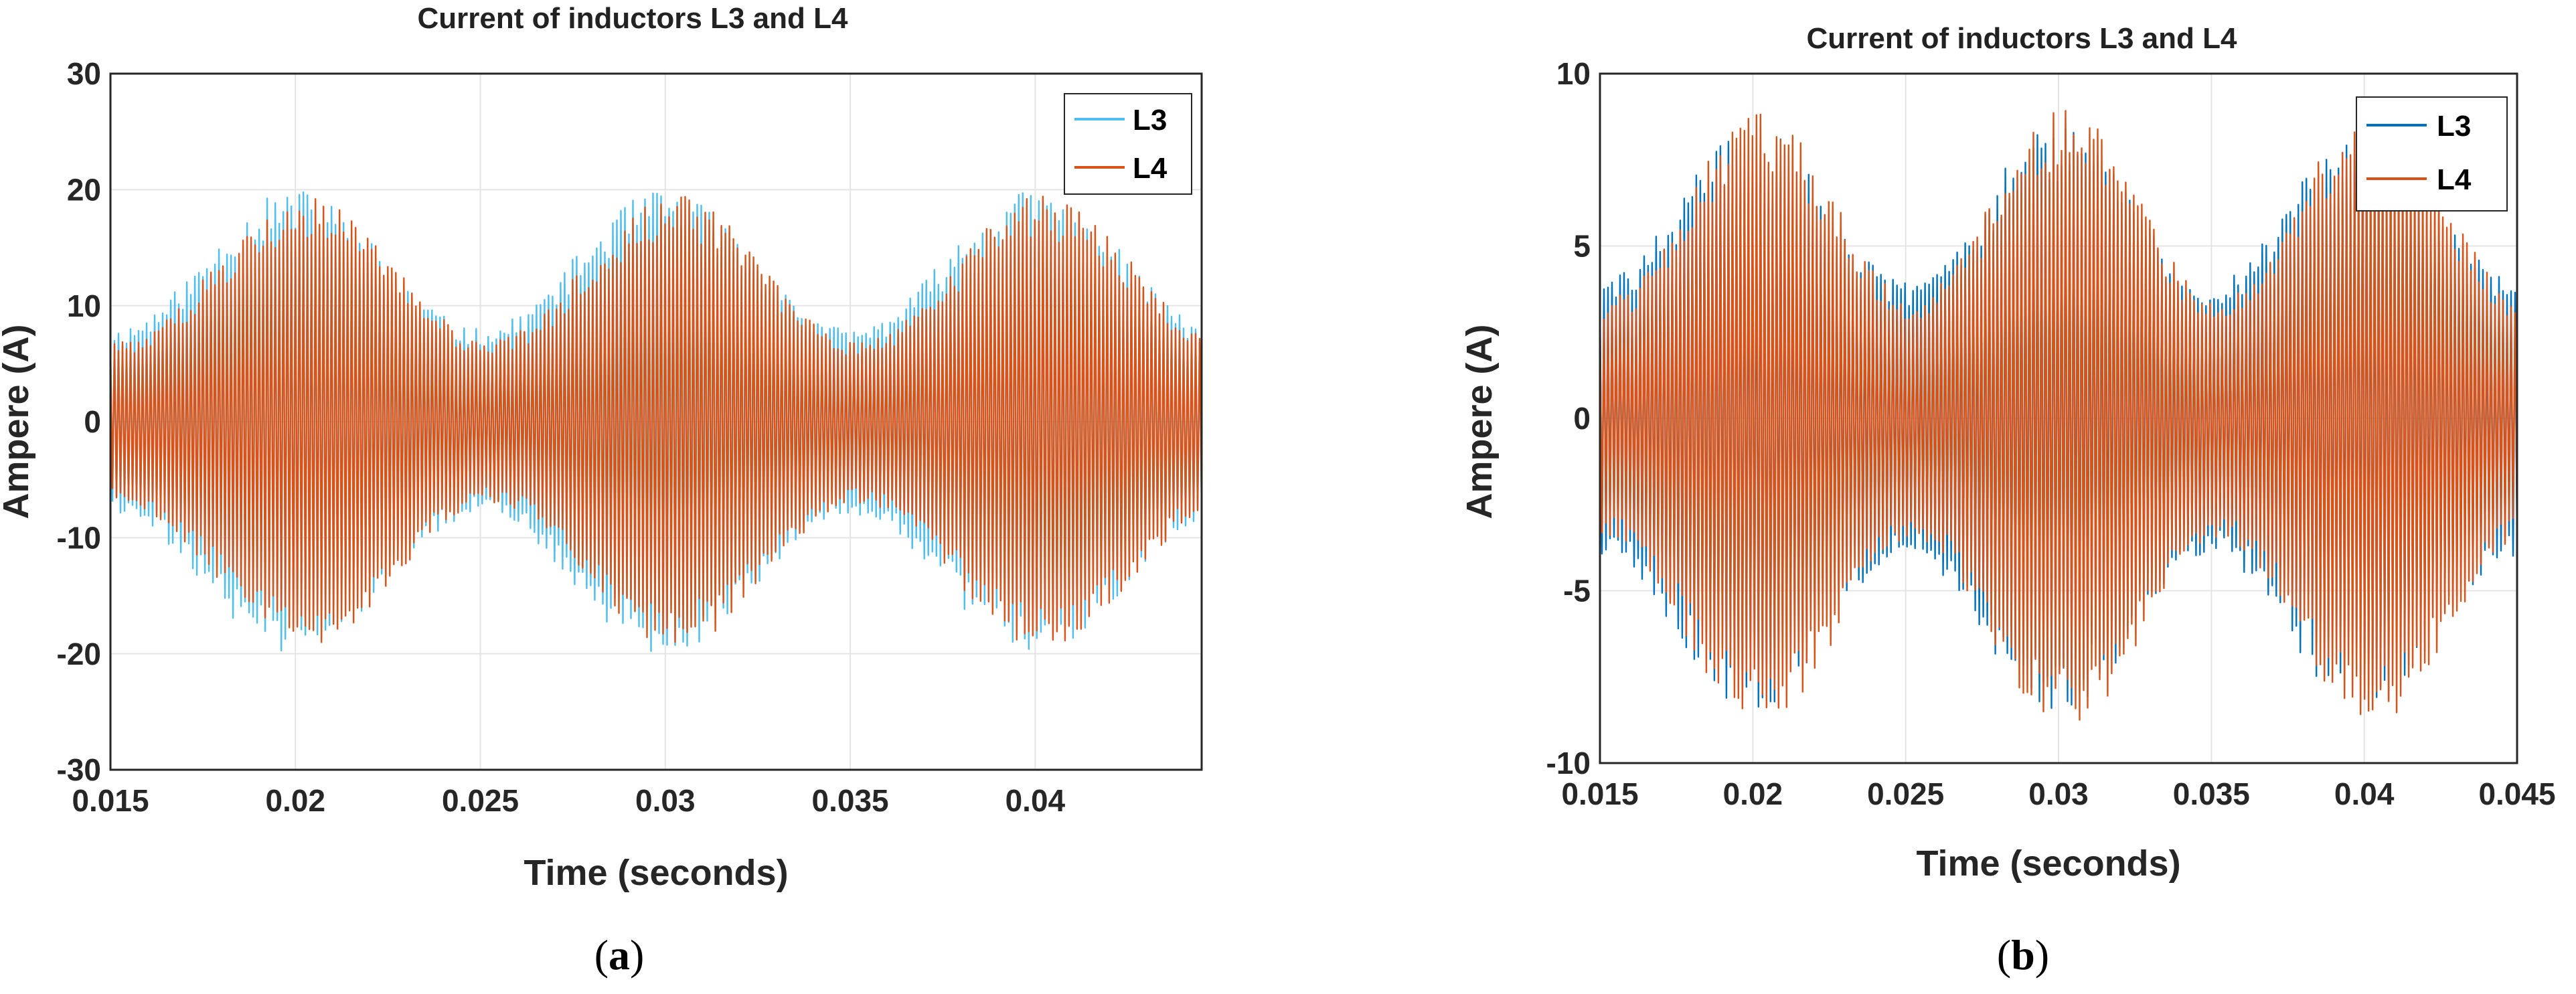 The image size is (2576, 994). What do you see at coordinates (569, 800) in the screenshot?
I see `x-tick-labels: 0.015 0.02 0.025 0.03 0.035 0.04` at bounding box center [569, 800].